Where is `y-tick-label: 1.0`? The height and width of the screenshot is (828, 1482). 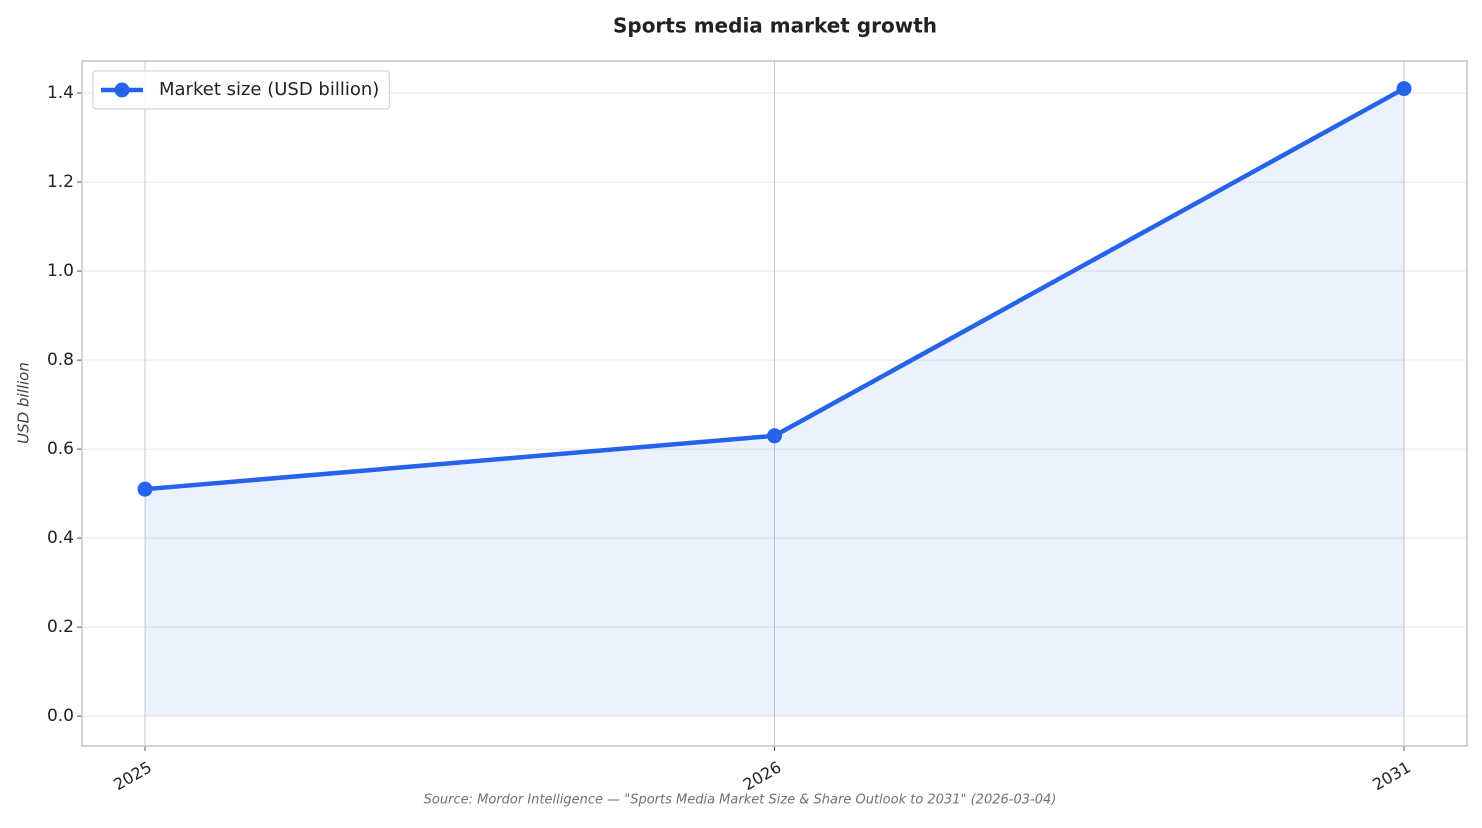 y-tick-label: 1.0 is located at coordinates (60, 271).